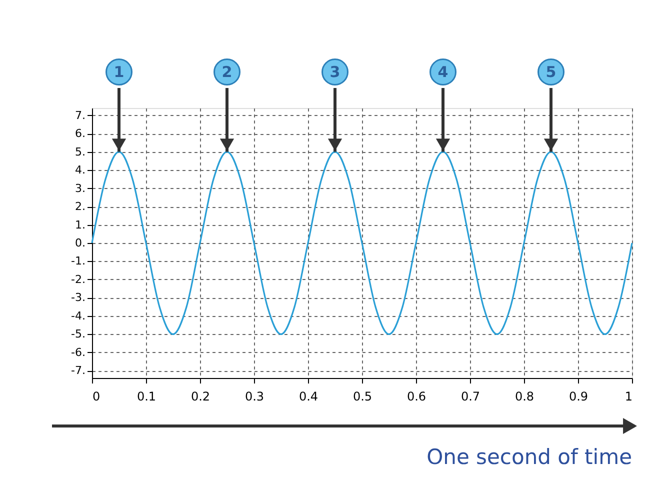  What do you see at coordinates (119, 72) in the screenshot?
I see `annotation: 1` at bounding box center [119, 72].